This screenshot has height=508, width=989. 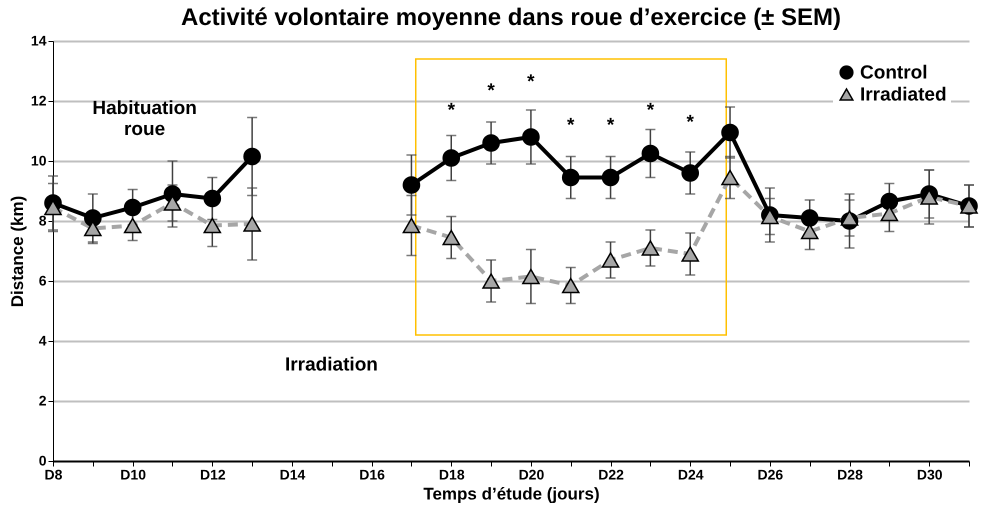 I want to click on x-tick-label: D22, so click(x=611, y=474).